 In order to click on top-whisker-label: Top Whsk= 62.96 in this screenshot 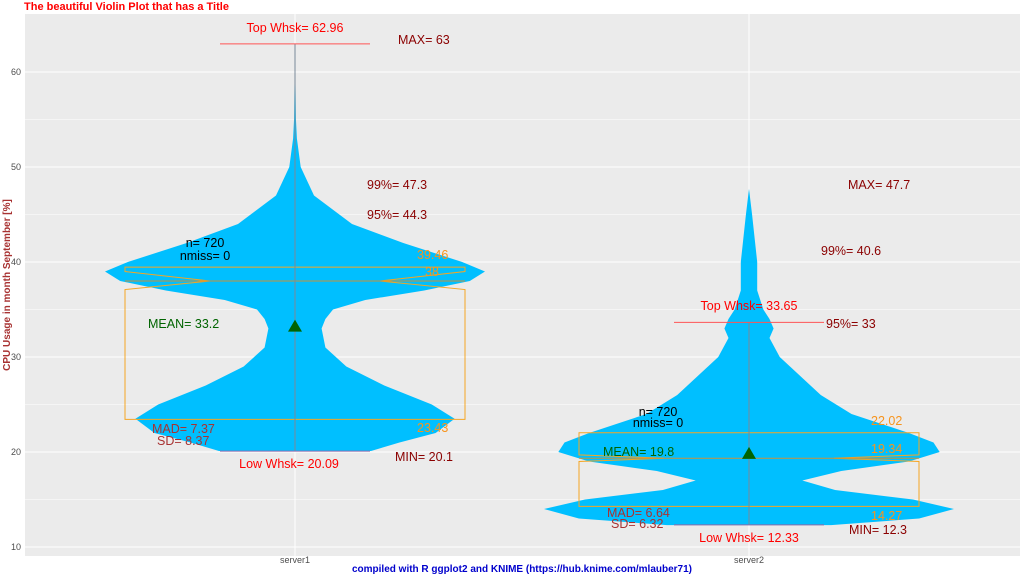, I will do `click(295, 28)`.